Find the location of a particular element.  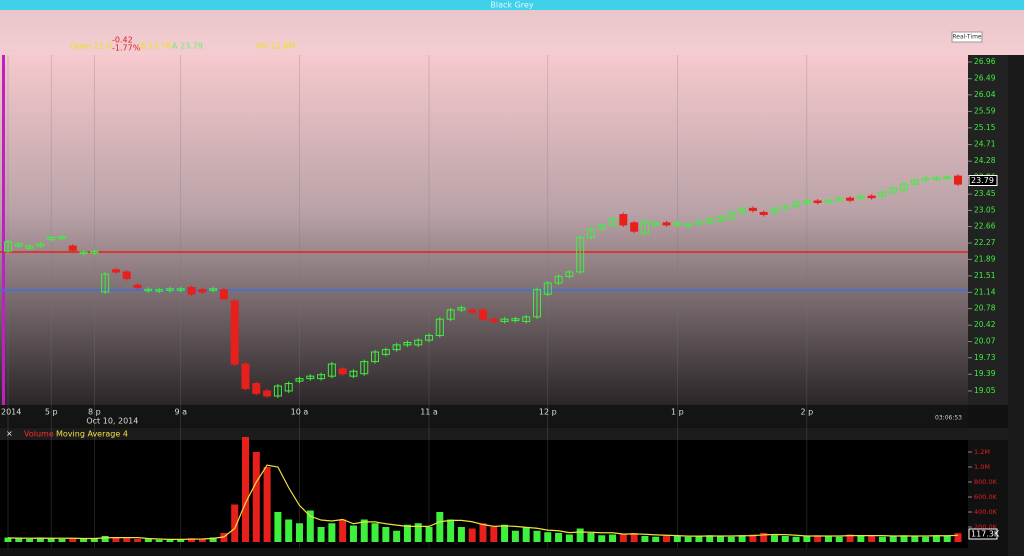

header is located at coordinates (512, 32).